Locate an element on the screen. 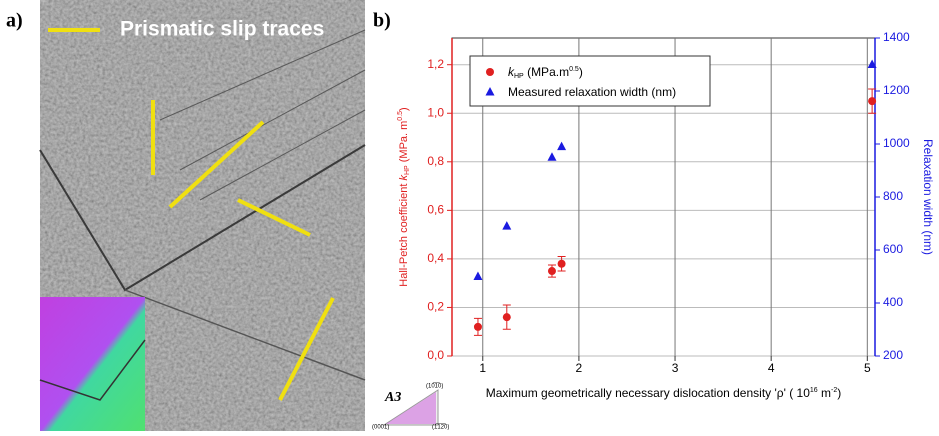 Image resolution: width=939 pixels, height=436 pixels. x-tick-label: 5 is located at coordinates (867, 368).